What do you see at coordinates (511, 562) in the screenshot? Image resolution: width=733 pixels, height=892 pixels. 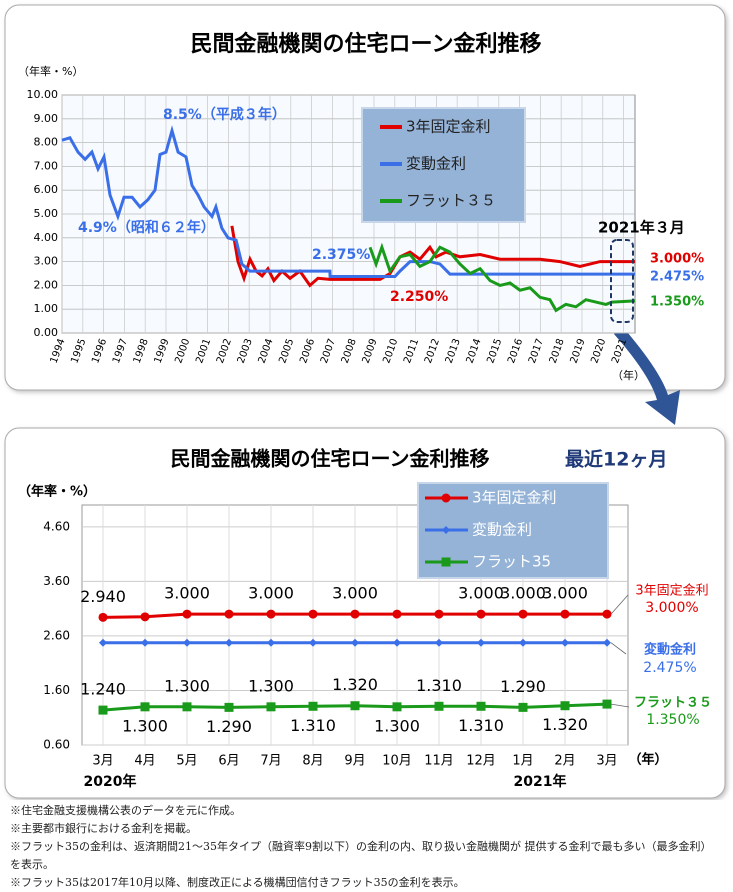 I see `legend-label: フラット35` at bounding box center [511, 562].